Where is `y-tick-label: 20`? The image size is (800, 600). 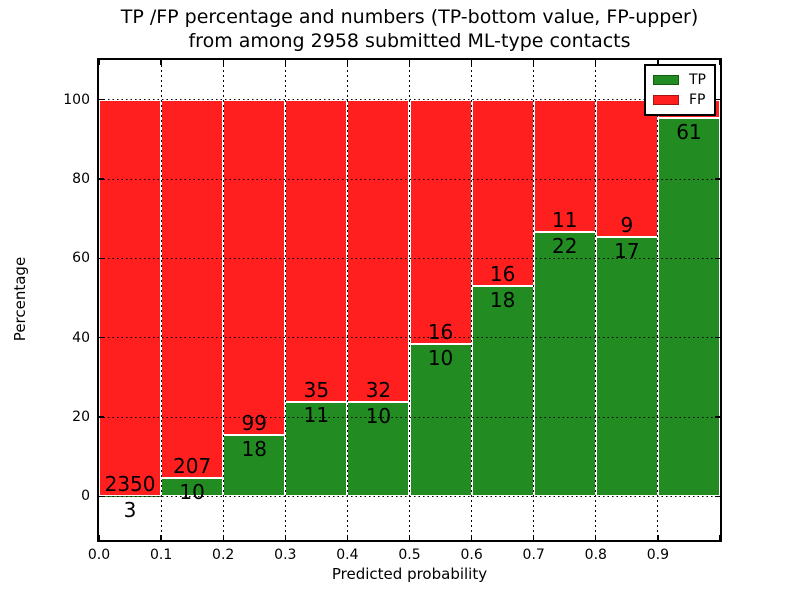
y-tick-label: 20 is located at coordinates (81, 417).